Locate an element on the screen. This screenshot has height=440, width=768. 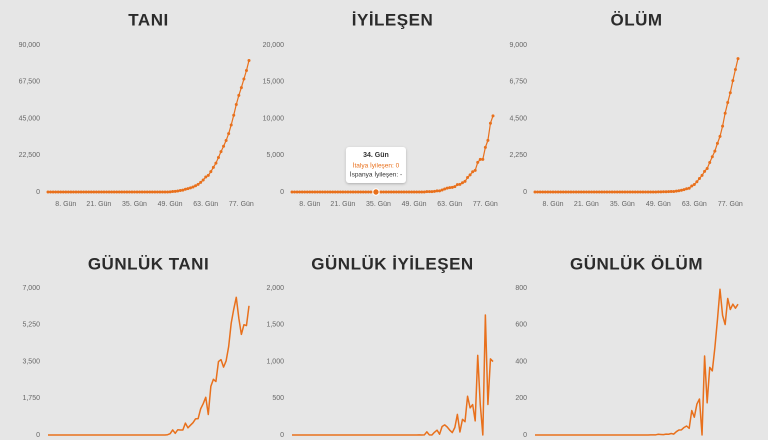
y-tick-label: 2,250 is located at coordinates (518, 155).